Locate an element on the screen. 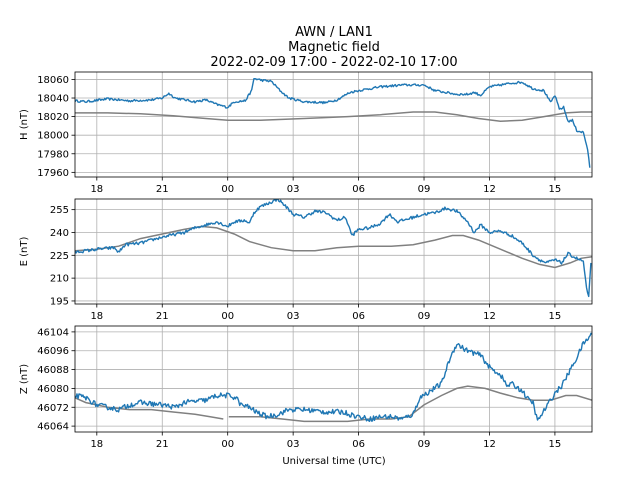 The width and height of the screenshot is (640, 484). y-tick-label: 18020 is located at coordinates (53, 117).